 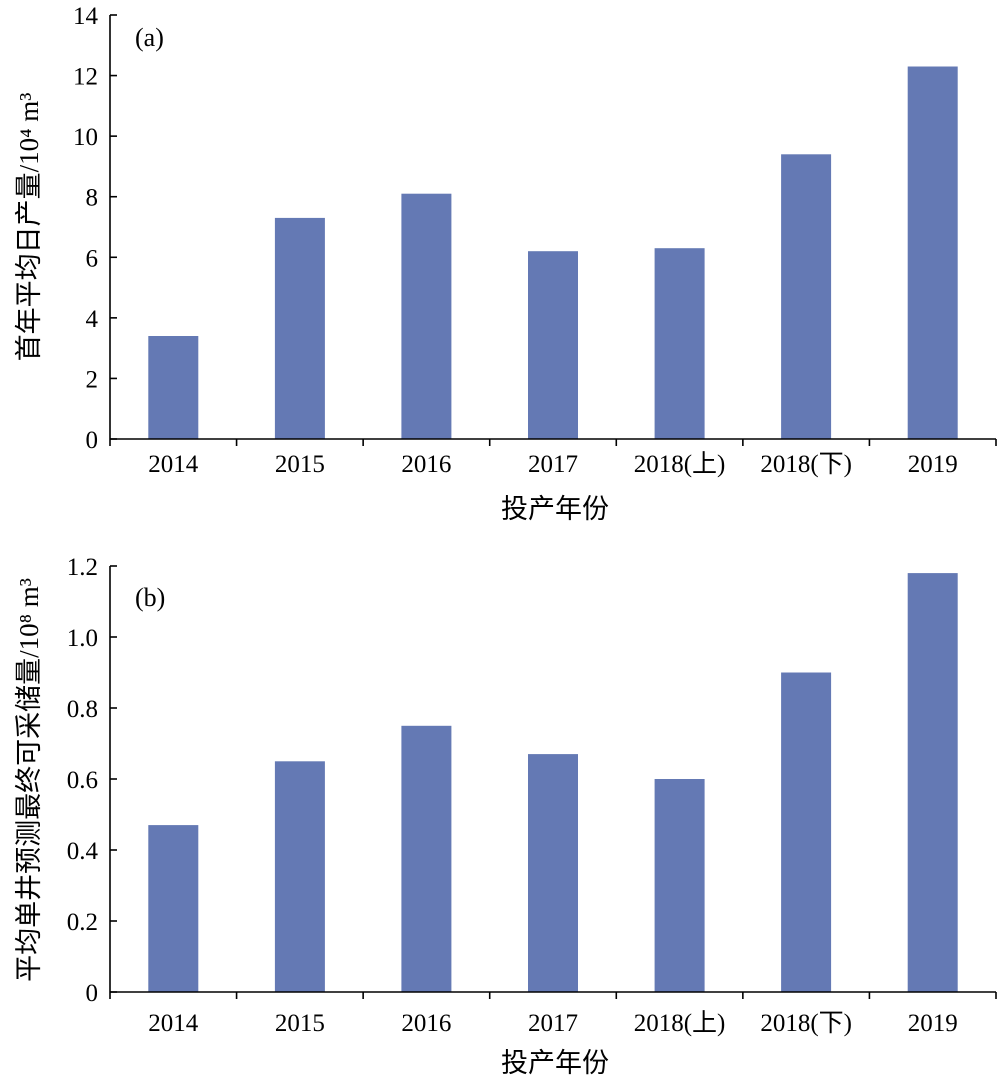 I want to click on y-tick-label: 6, so click(x=92, y=258).